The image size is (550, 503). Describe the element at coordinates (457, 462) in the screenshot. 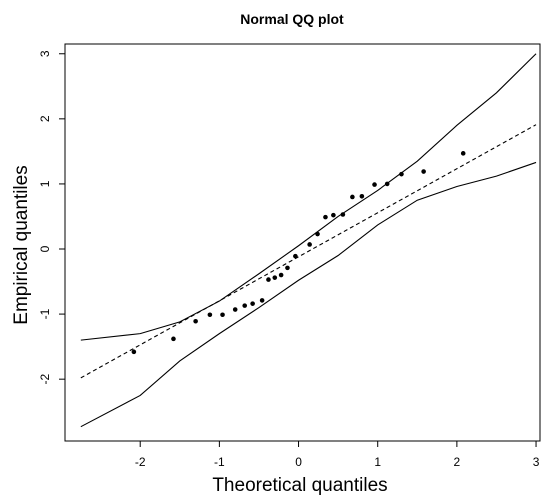

I see `x-tick-label: 2` at that location.